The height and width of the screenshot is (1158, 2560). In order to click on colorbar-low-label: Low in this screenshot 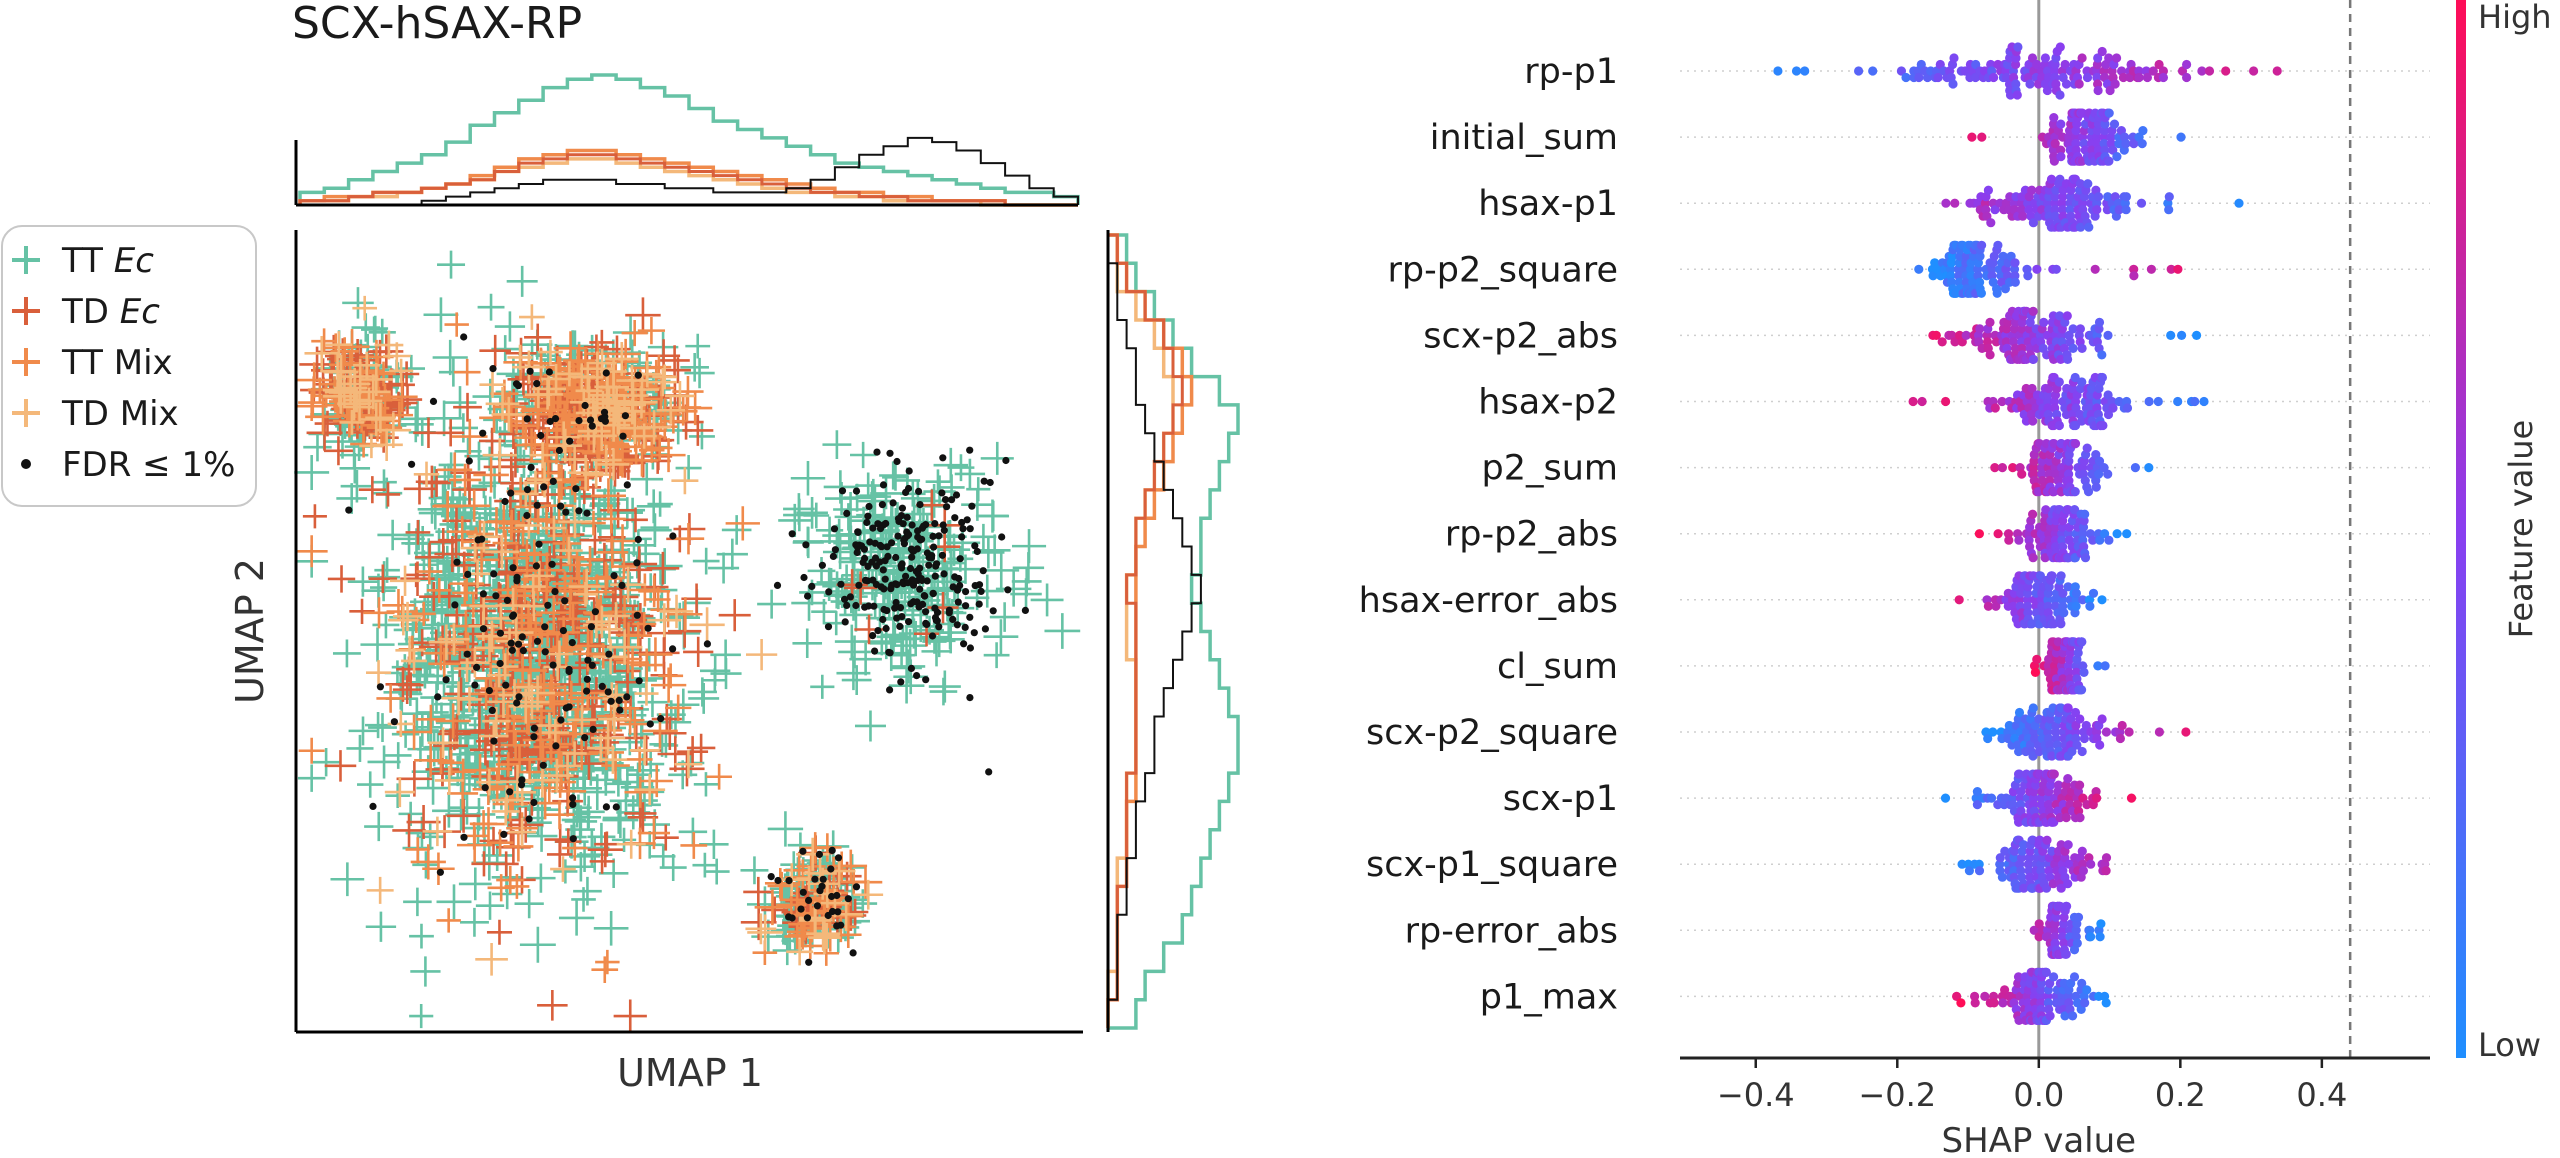, I will do `click(2509, 1045)`.